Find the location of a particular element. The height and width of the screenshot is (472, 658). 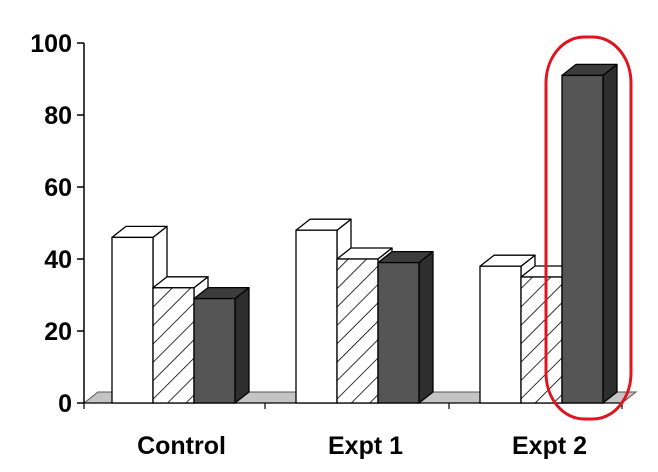

highlight-annotation is located at coordinates (588, 228).